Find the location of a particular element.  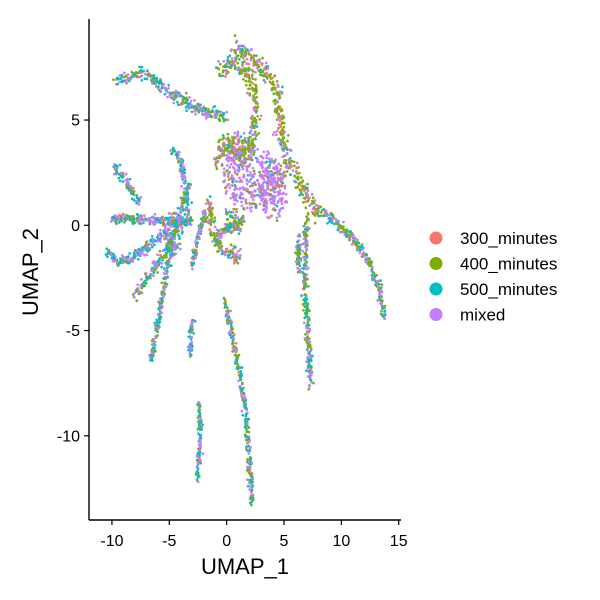

legend-label: 500_minutes is located at coordinates (508, 289).